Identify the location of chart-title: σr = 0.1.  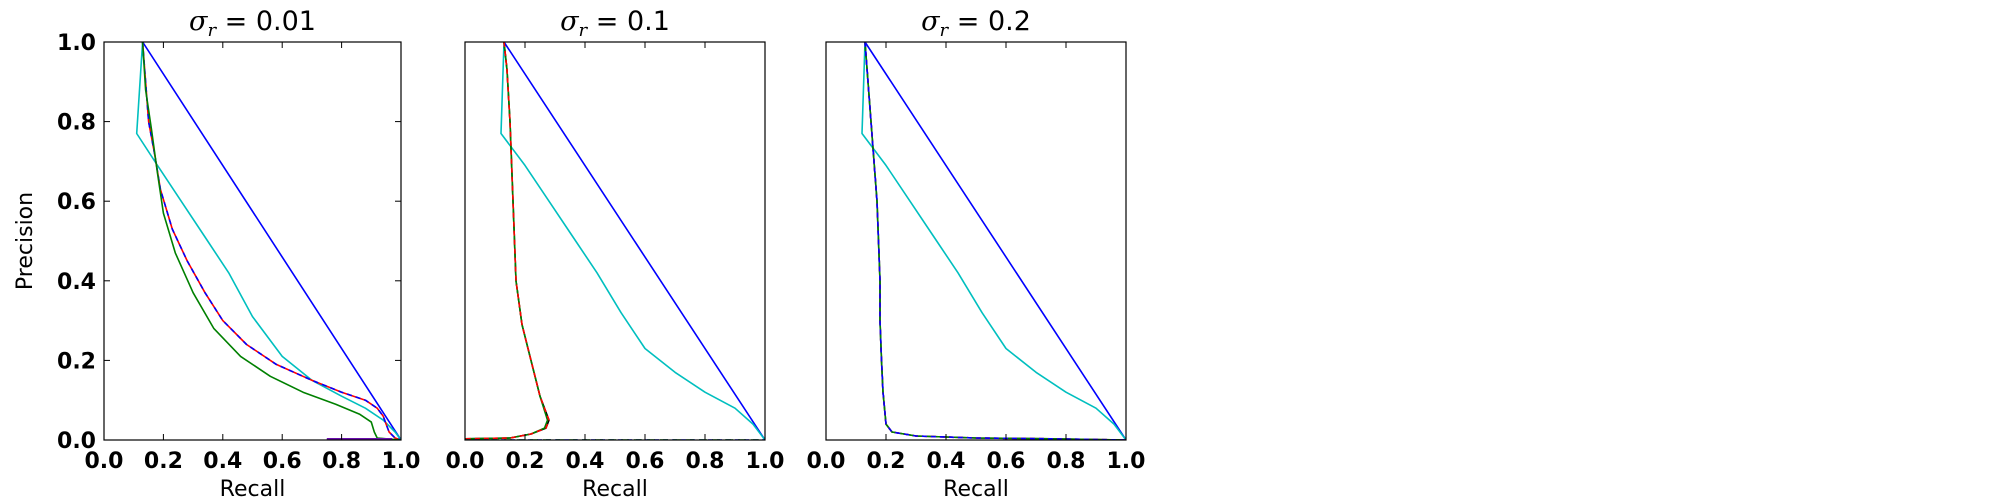
(615, 23).